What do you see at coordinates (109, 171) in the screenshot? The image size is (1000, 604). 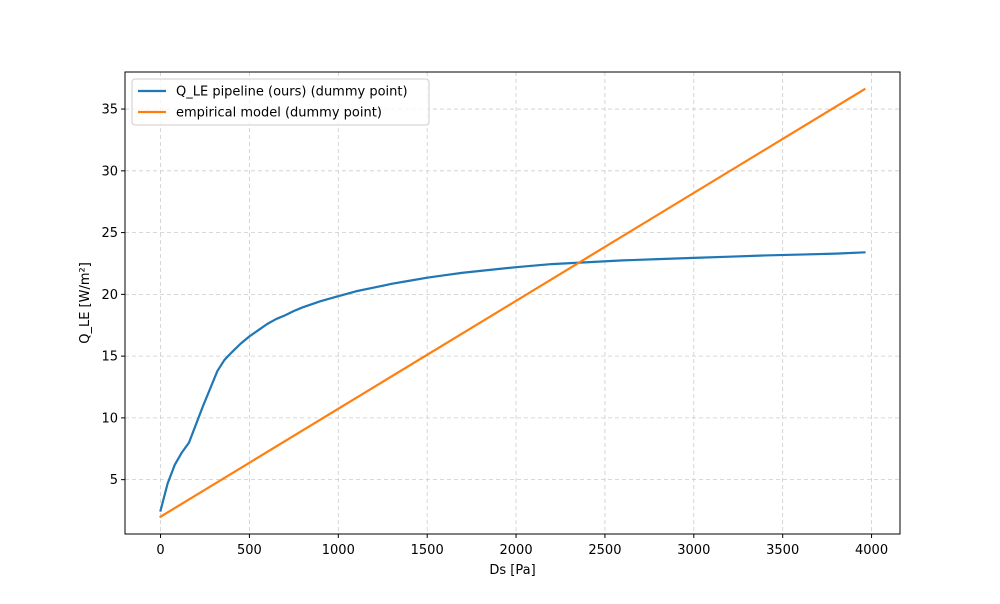 I see `y-tick-label: 30` at bounding box center [109, 171].